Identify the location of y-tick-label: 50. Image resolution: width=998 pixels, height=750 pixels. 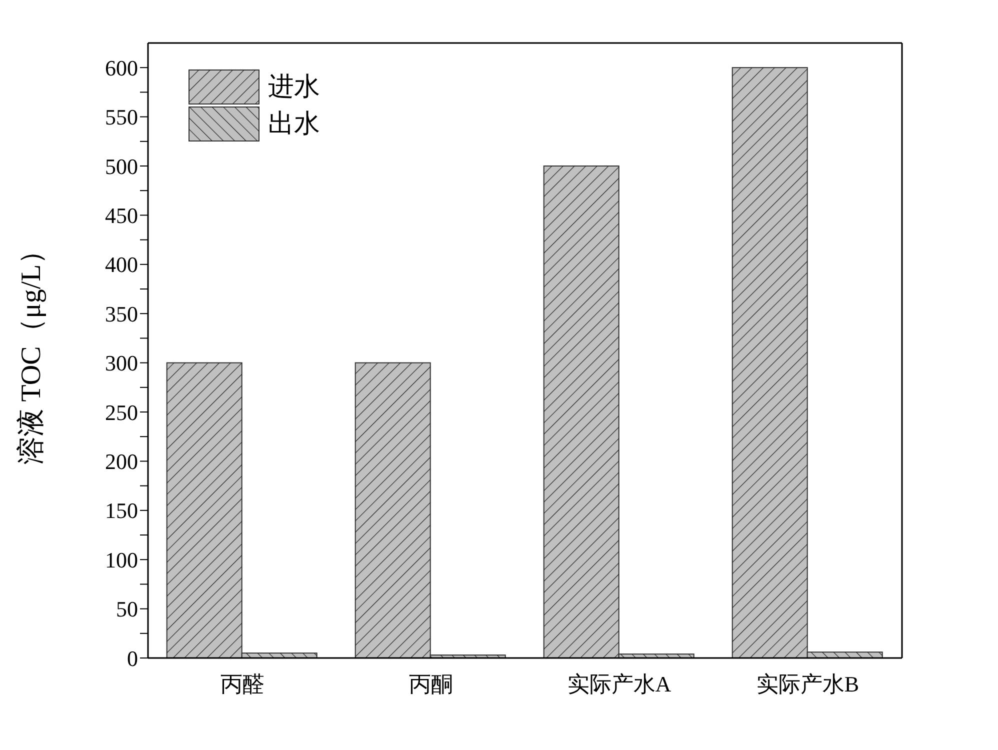
(127, 609).